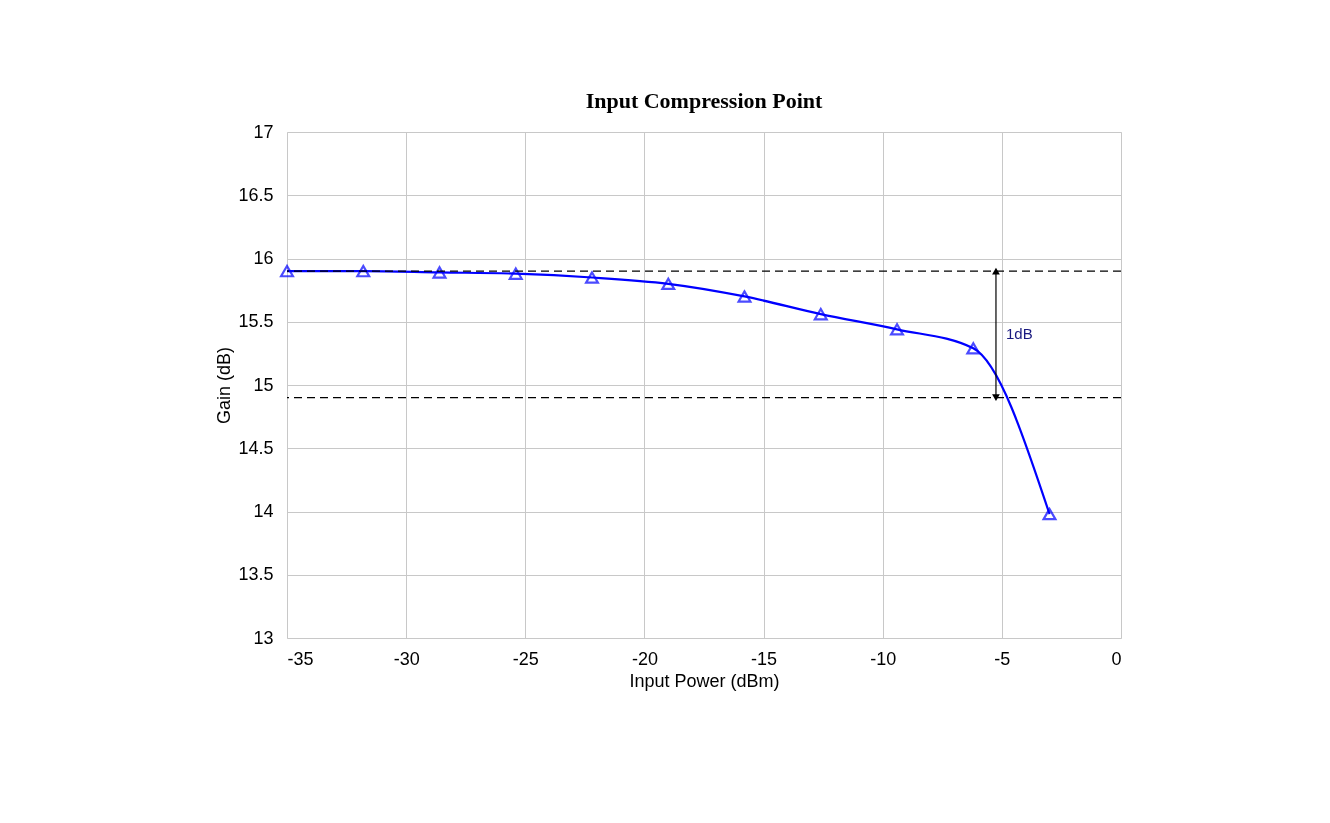  I want to click on annotation: 1dB, so click(1019, 334).